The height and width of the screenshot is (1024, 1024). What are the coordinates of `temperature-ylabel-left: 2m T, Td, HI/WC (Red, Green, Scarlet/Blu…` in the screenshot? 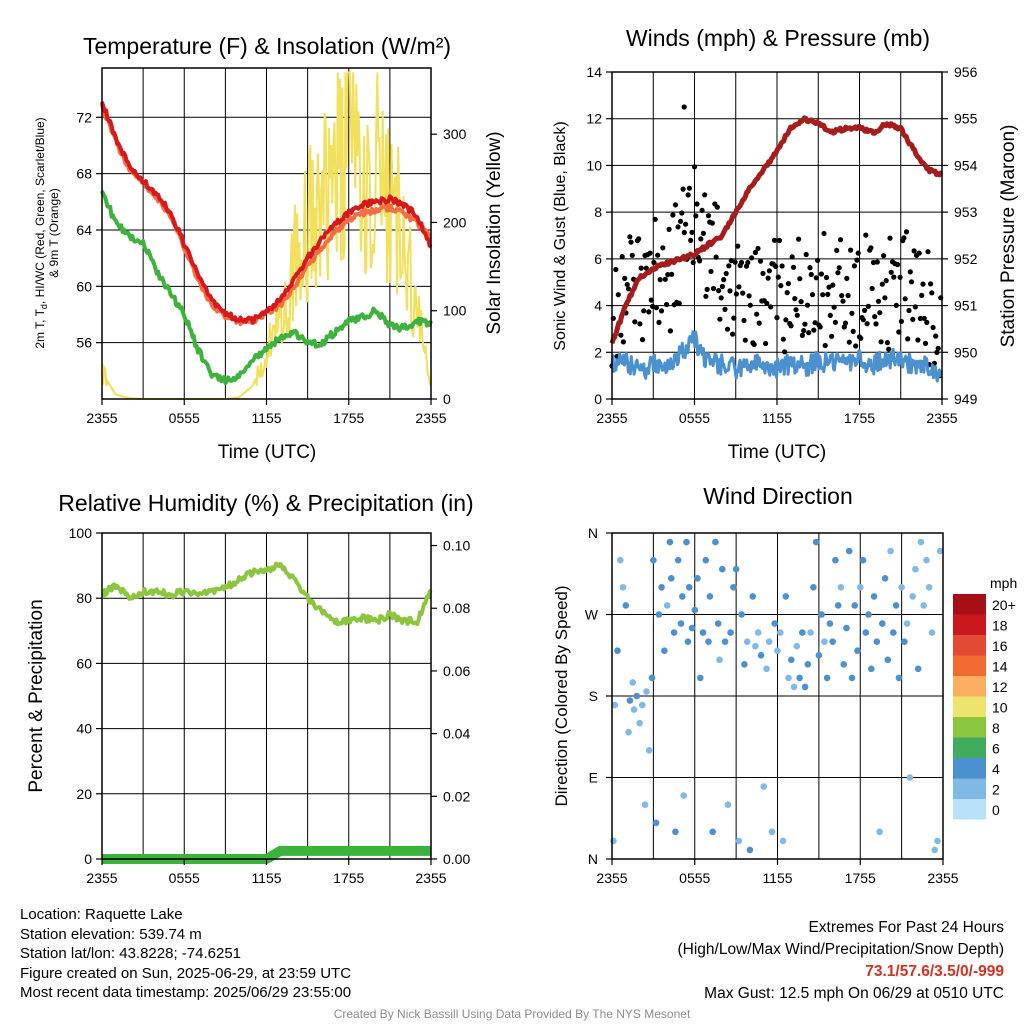 It's located at (41, 232).